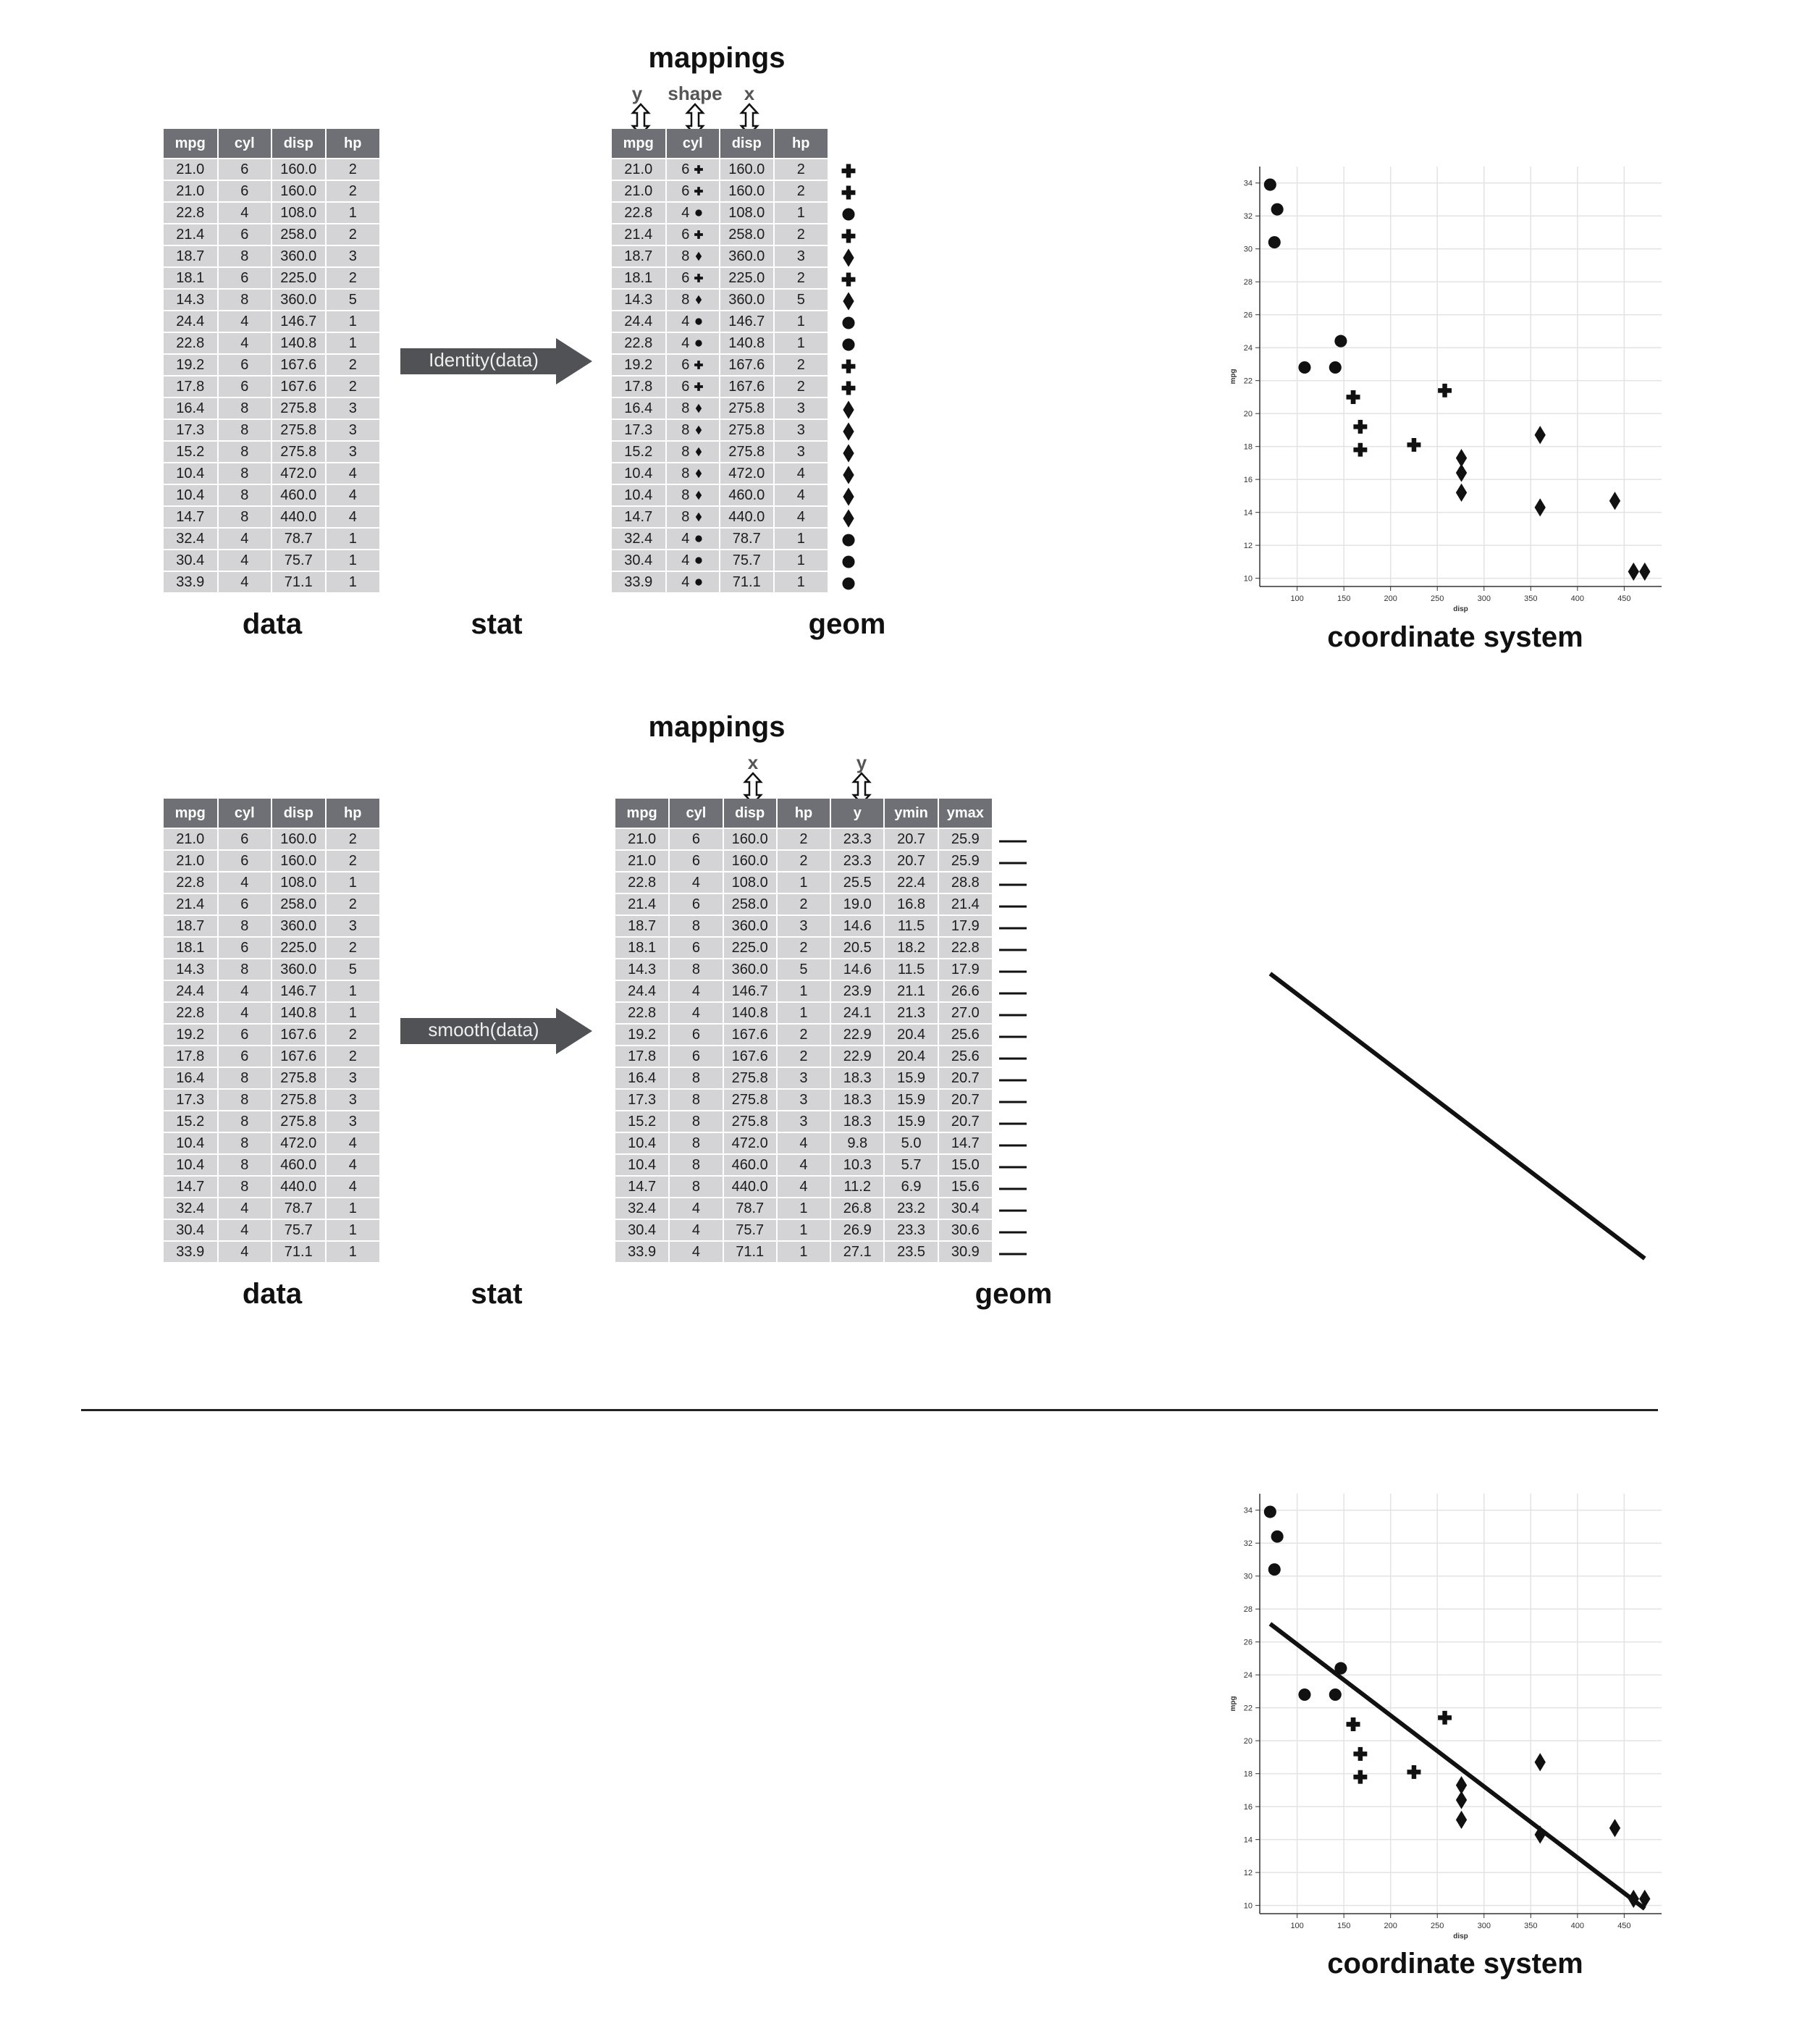 The image size is (1810, 2044). I want to click on y-tick-label: 32, so click(1248, 1543).